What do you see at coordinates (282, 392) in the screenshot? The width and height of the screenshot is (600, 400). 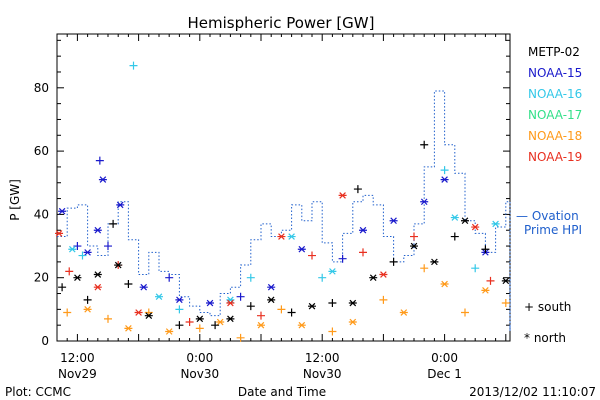 I see `x-axis-label: Date and Time` at bounding box center [282, 392].